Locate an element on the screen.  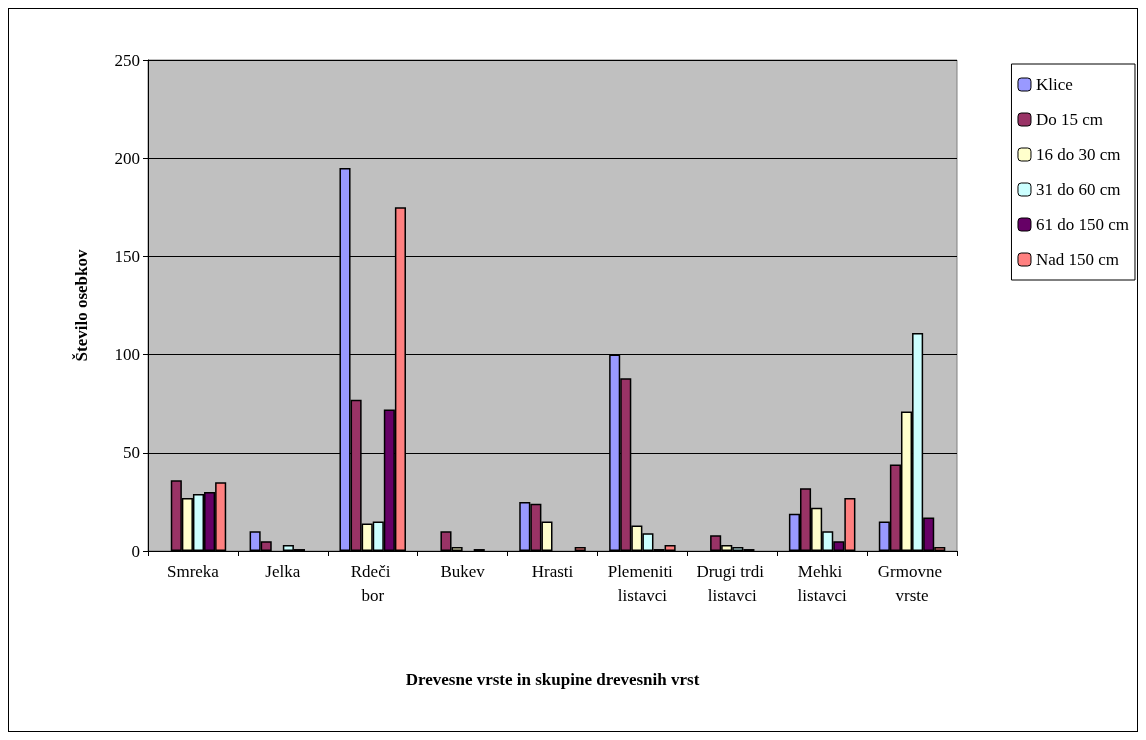
y-axis-title: Število osebkov is located at coordinates (81, 305).